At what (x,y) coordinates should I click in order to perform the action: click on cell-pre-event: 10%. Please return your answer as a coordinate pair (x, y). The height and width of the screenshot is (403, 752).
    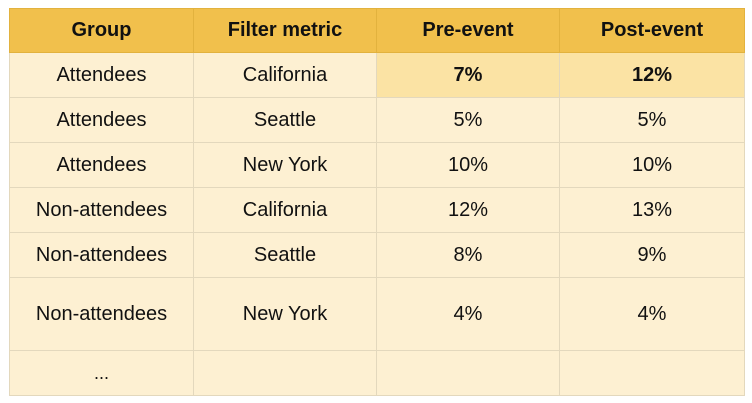
    Looking at the image, I should click on (468, 165).